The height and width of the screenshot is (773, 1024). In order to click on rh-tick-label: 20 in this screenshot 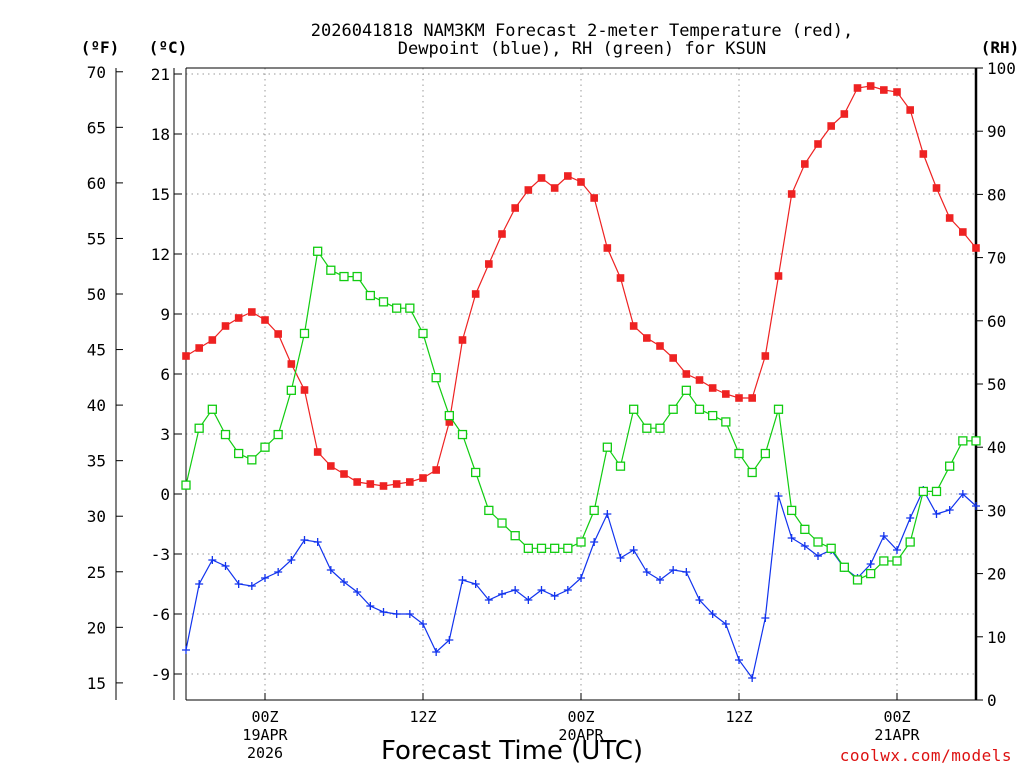, I will do `click(996, 574)`.